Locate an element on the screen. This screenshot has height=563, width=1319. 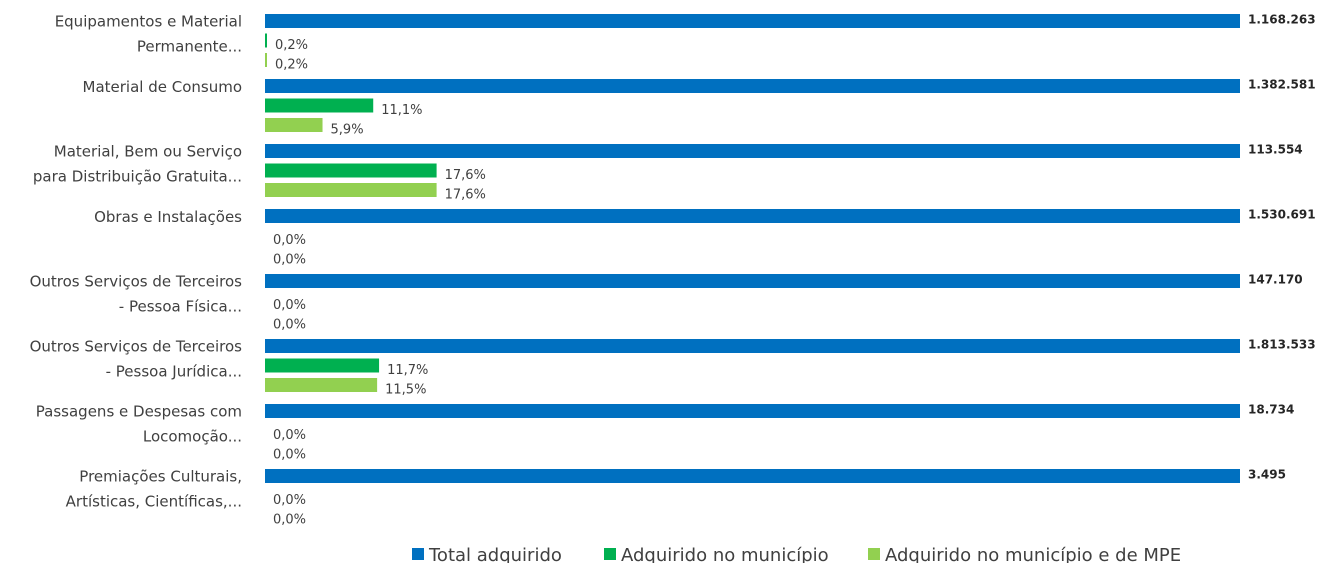
value-label: 11,5% is located at coordinates (405, 390).